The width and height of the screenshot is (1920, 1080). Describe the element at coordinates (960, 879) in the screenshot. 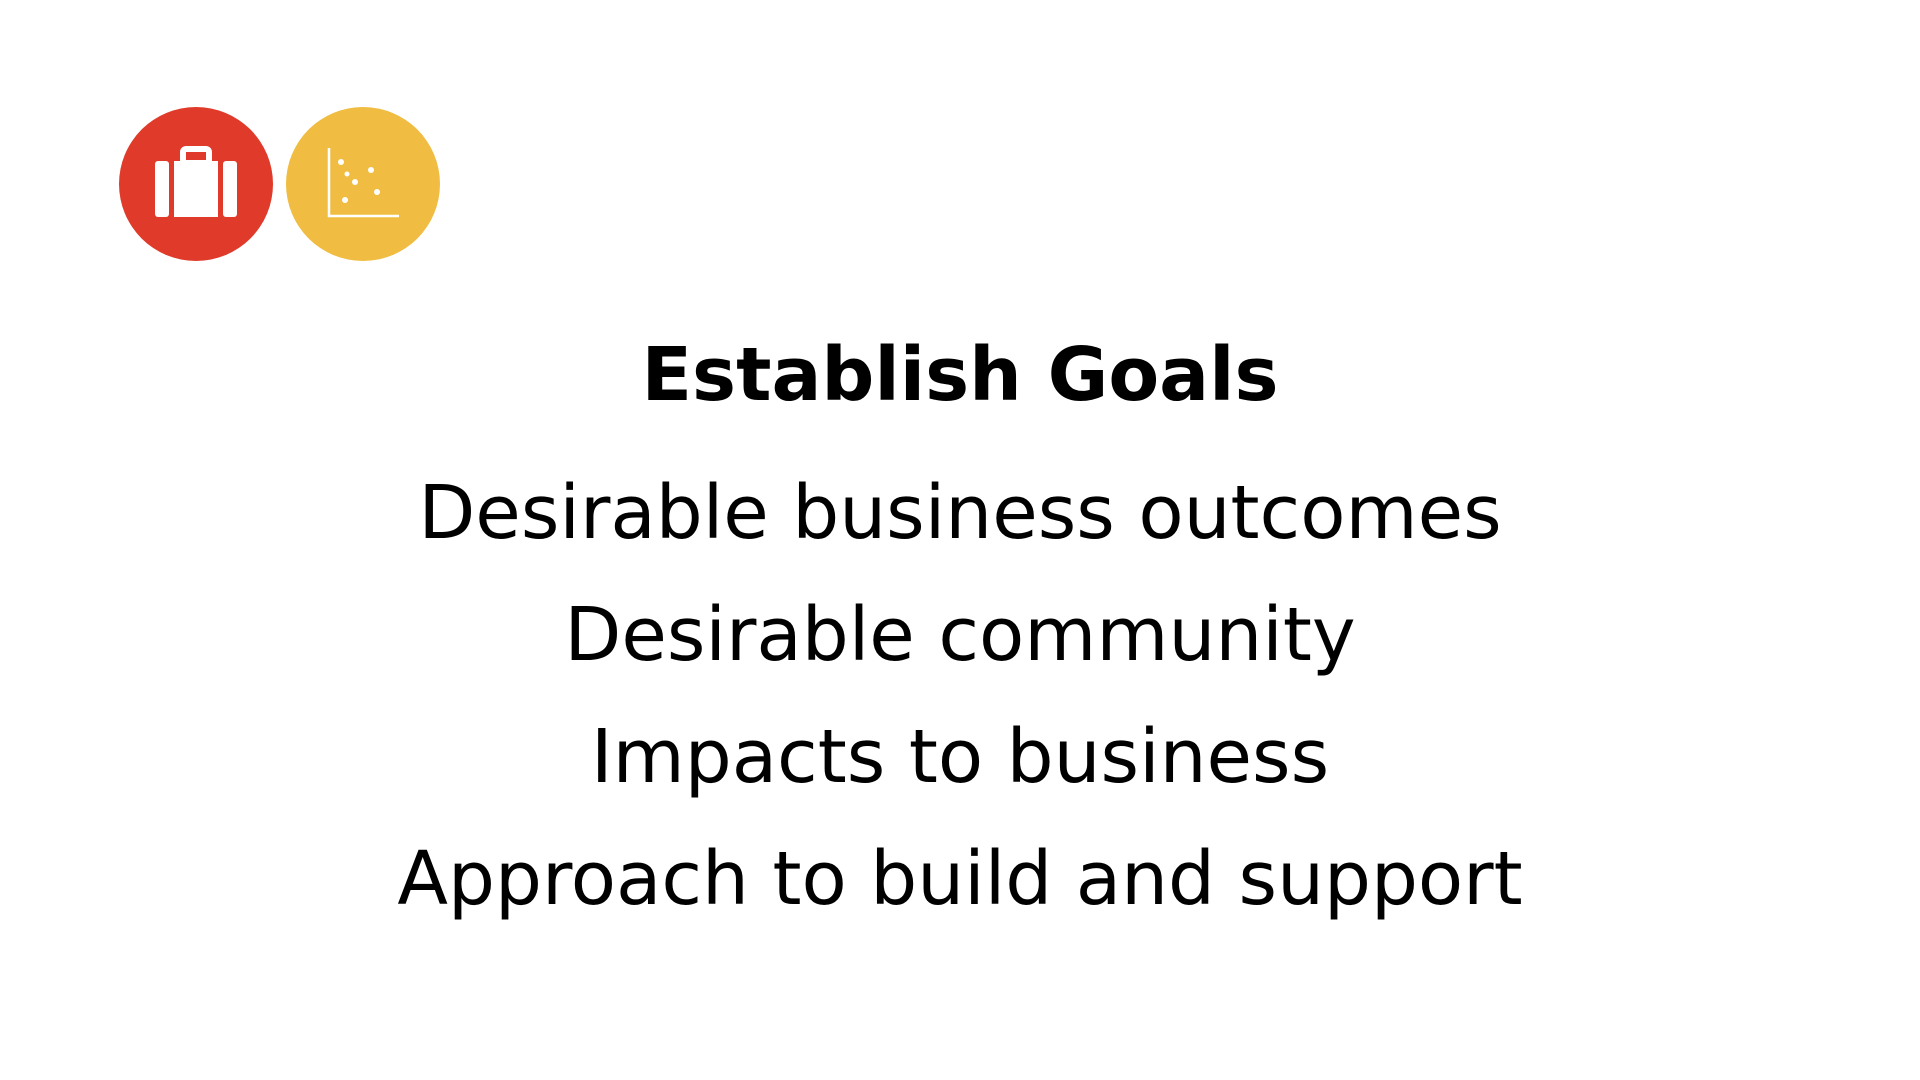

I see `goal-item: Approach to build and support` at that location.